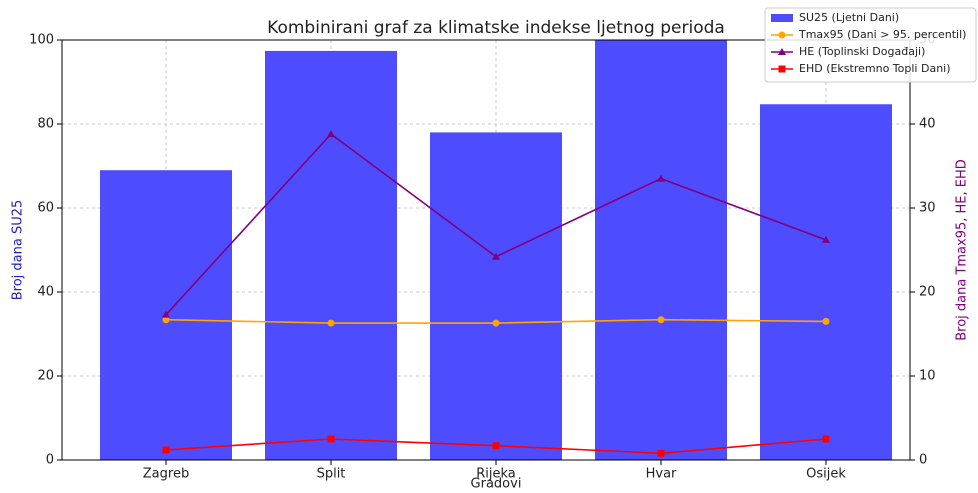  Describe the element at coordinates (882, 34) in the screenshot. I see `legend-label: Tmax95 (Dani > 95. percentil)` at that location.